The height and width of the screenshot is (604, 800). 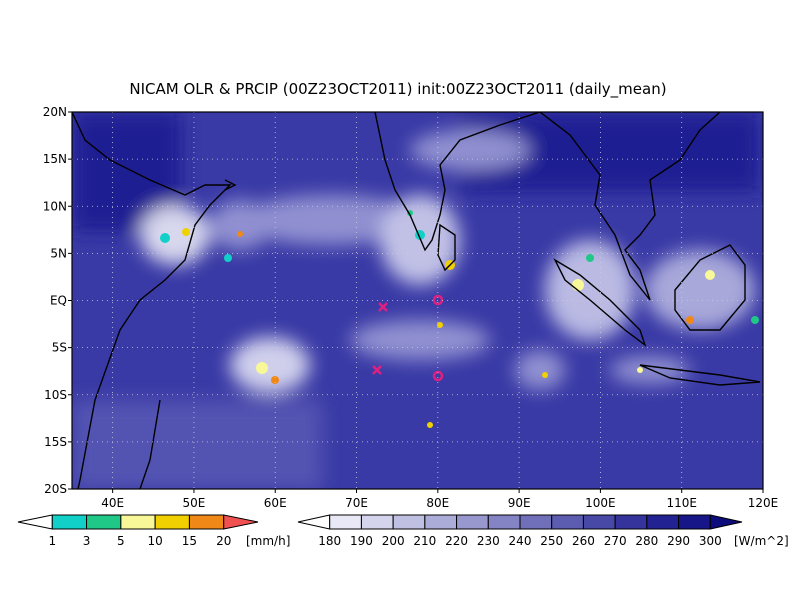 What do you see at coordinates (519, 503) in the screenshot?
I see `lon-label: 90E` at bounding box center [519, 503].